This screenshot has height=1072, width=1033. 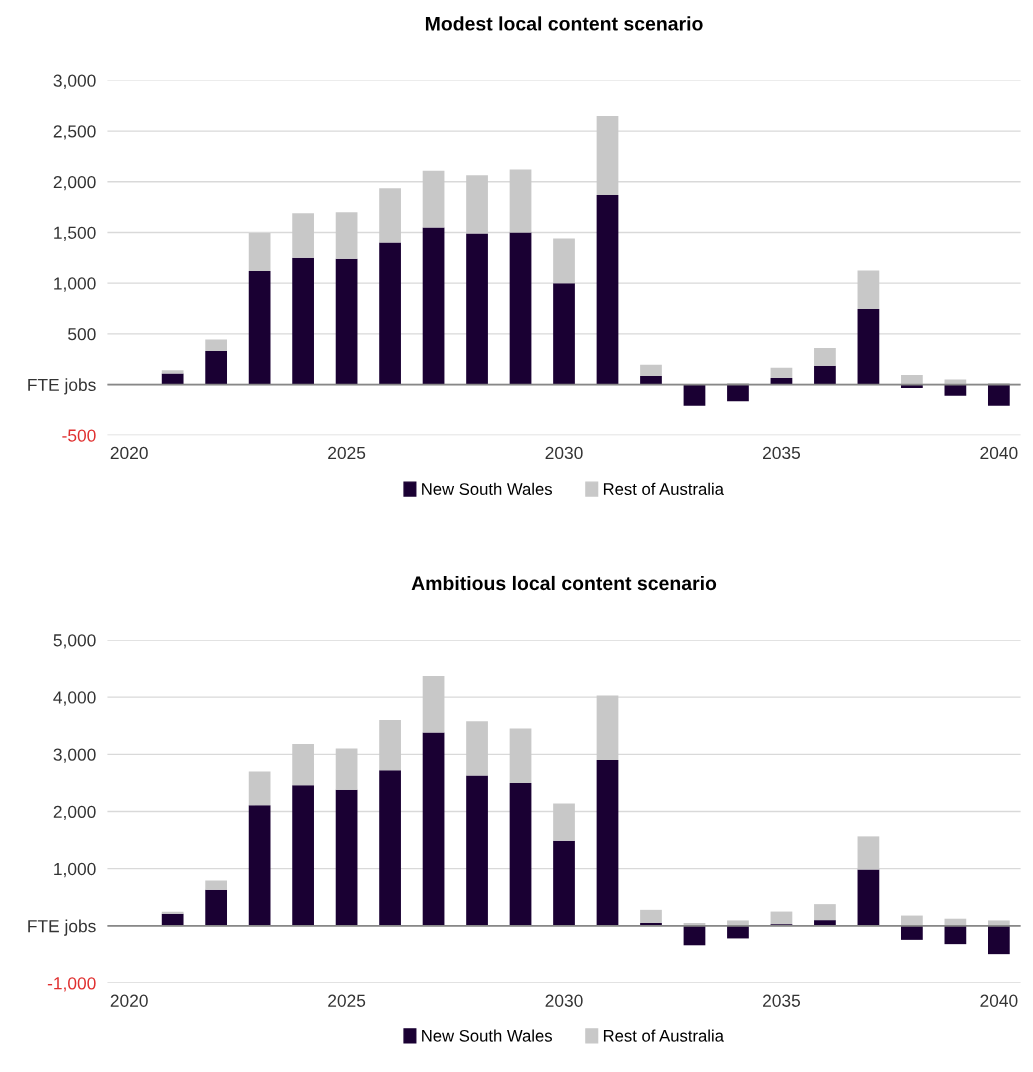 What do you see at coordinates (74, 698) in the screenshot?
I see `y-tick-label: 4,000` at bounding box center [74, 698].